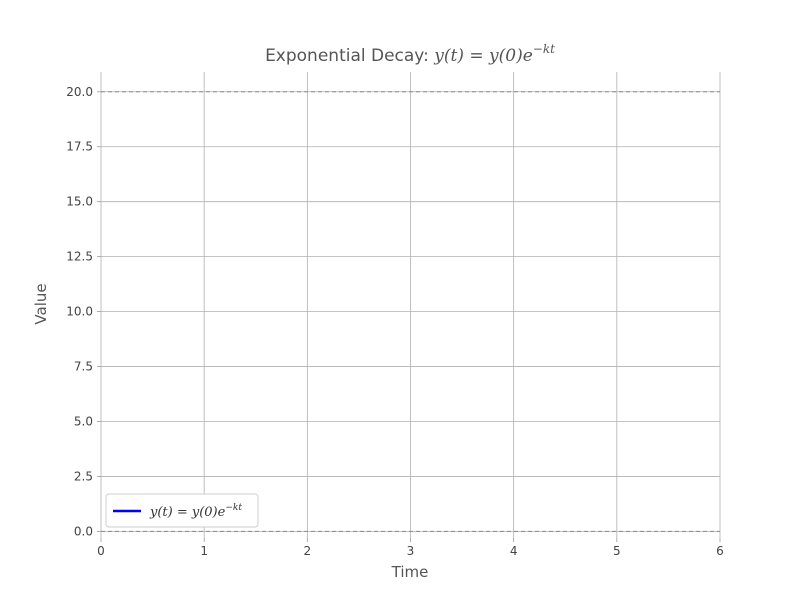 The width and height of the screenshot is (800, 600). What do you see at coordinates (83, 476) in the screenshot?
I see `y-tick-label: 2.5` at bounding box center [83, 476].